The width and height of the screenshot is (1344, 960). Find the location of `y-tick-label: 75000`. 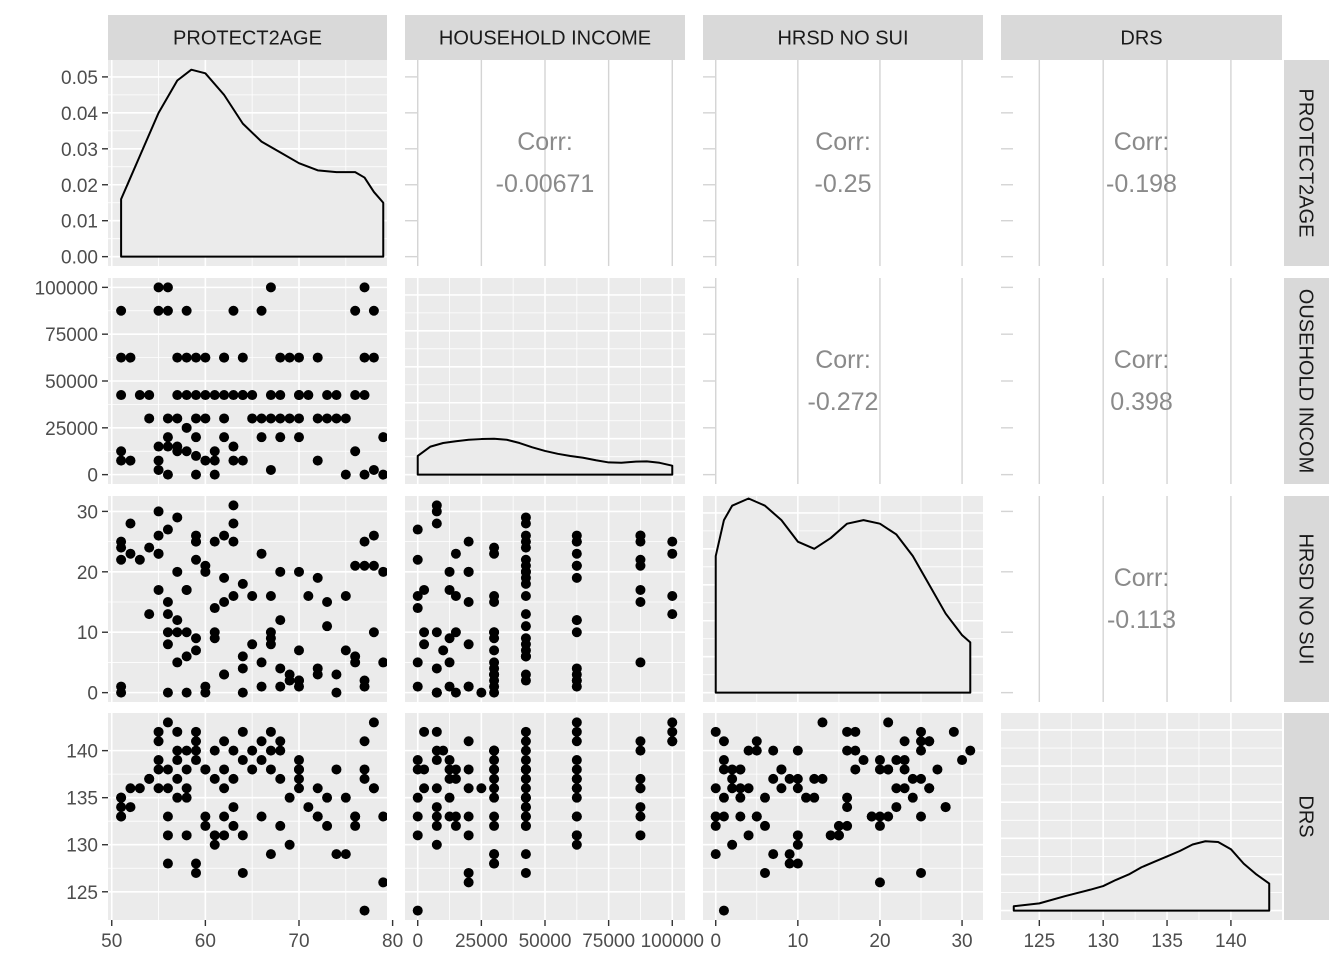

y-tick-label: 75000 is located at coordinates (71, 335).